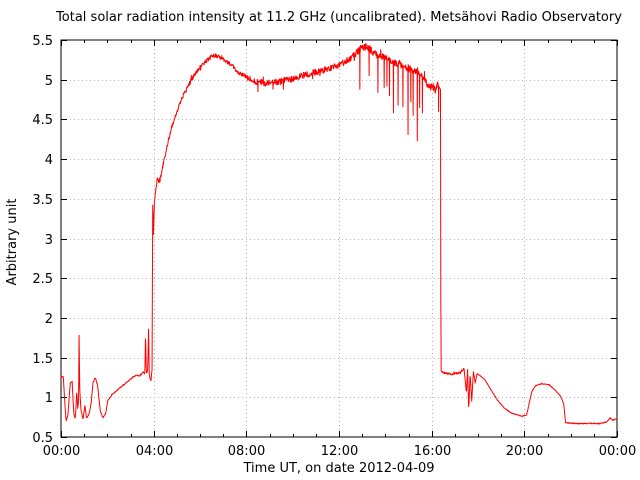 The height and width of the screenshot is (480, 640). Describe the element at coordinates (432, 451) in the screenshot. I see `x-tick-label: 16:00` at that location.